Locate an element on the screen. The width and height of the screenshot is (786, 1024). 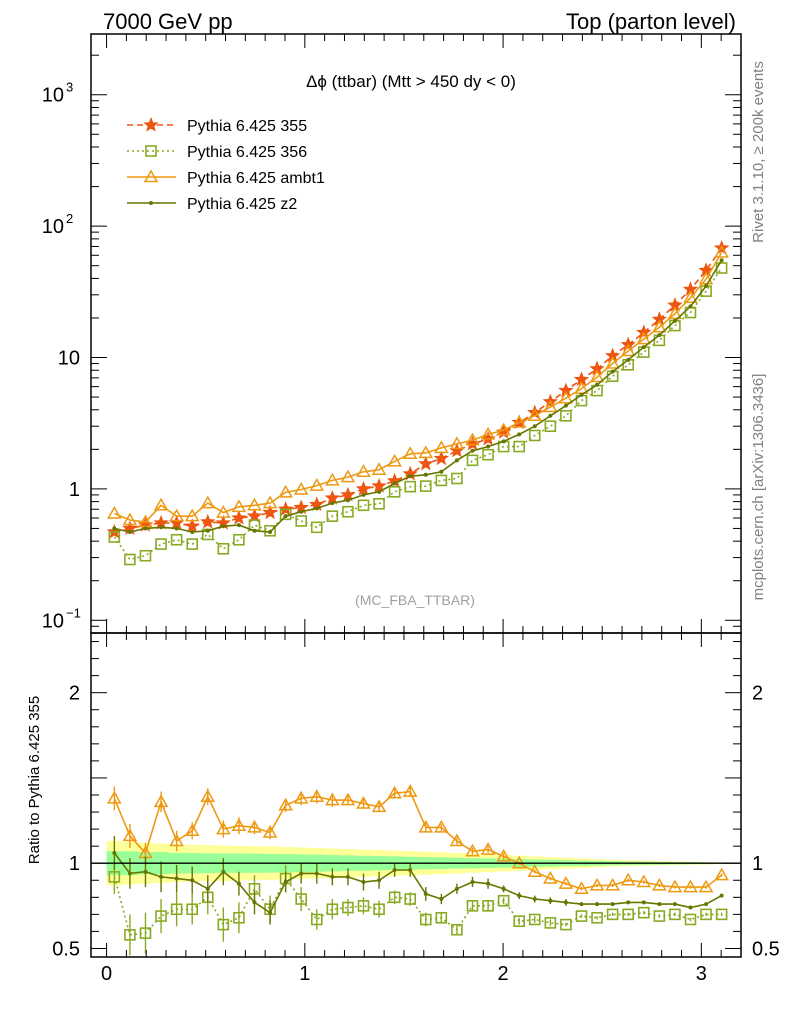
y-tick-exponent: 2 is located at coordinates (69, 218).